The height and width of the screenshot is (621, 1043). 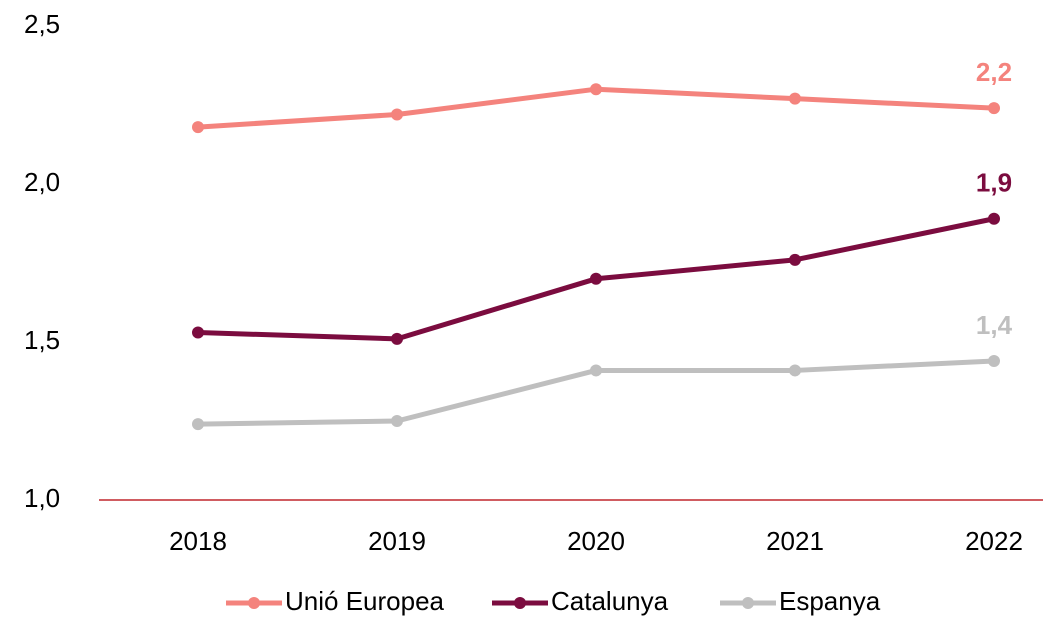 What do you see at coordinates (397, 541) in the screenshot?
I see `x-tick-label: 2019` at bounding box center [397, 541].